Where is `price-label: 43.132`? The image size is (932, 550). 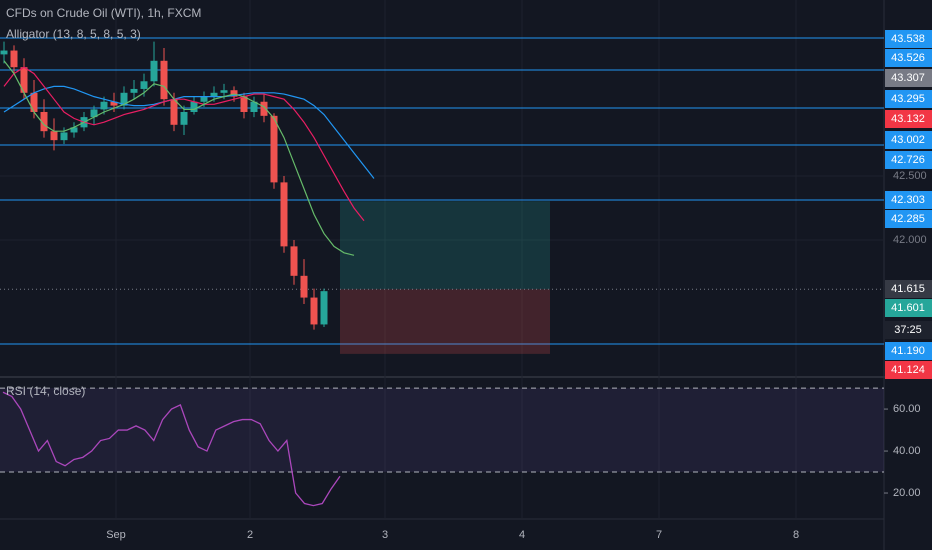
price-label: 43.132 is located at coordinates (908, 119).